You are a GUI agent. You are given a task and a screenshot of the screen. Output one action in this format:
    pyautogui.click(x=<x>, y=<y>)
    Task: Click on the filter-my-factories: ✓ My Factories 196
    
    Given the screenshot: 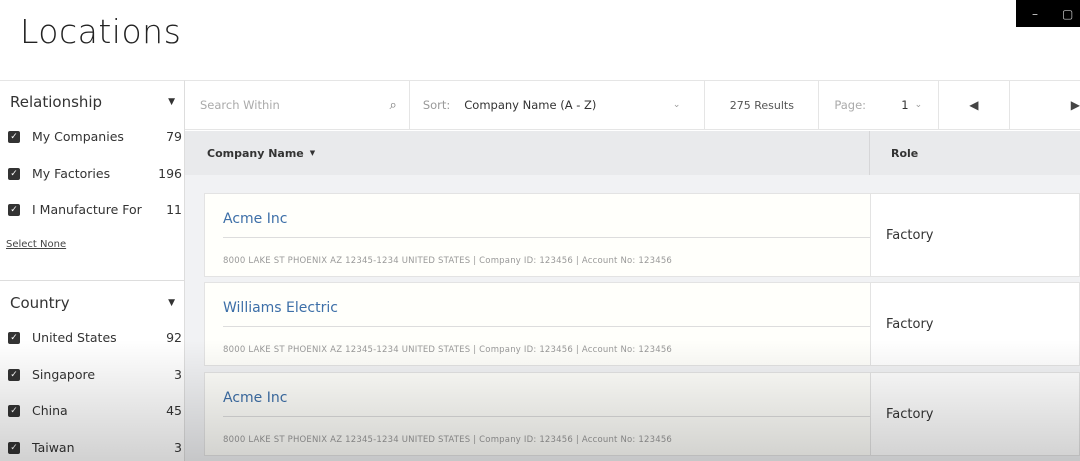 What is the action you would take?
    pyautogui.click(x=95, y=173)
    